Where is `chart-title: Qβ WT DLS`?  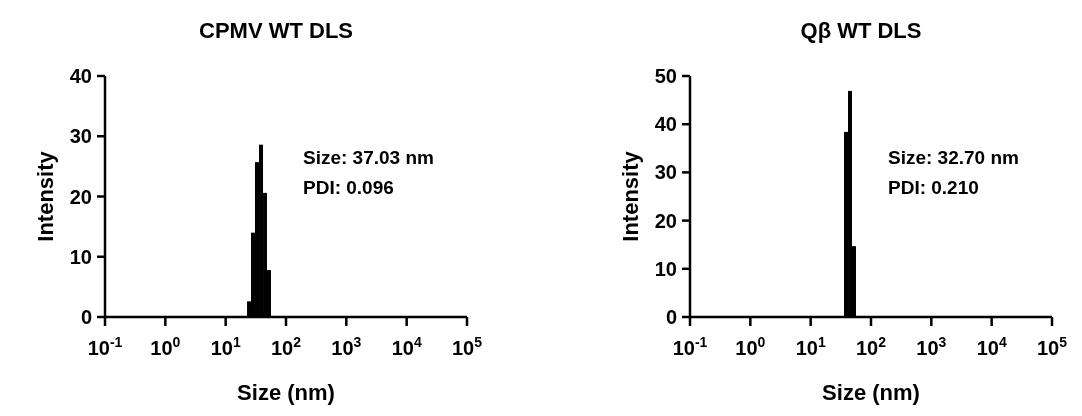 chart-title: Qβ WT DLS is located at coordinates (861, 30).